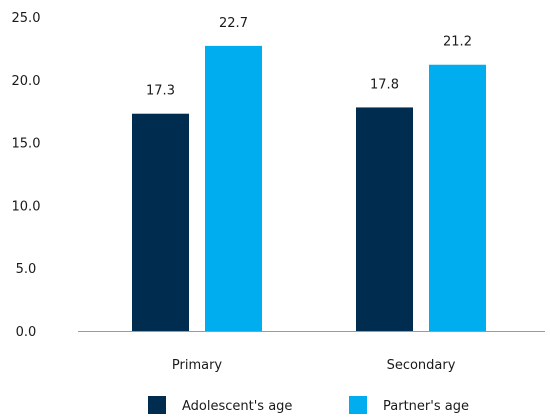 This screenshot has height=417, width=550. Describe the element at coordinates (26, 18) in the screenshot. I see `y-tick-label: 25.0` at that location.